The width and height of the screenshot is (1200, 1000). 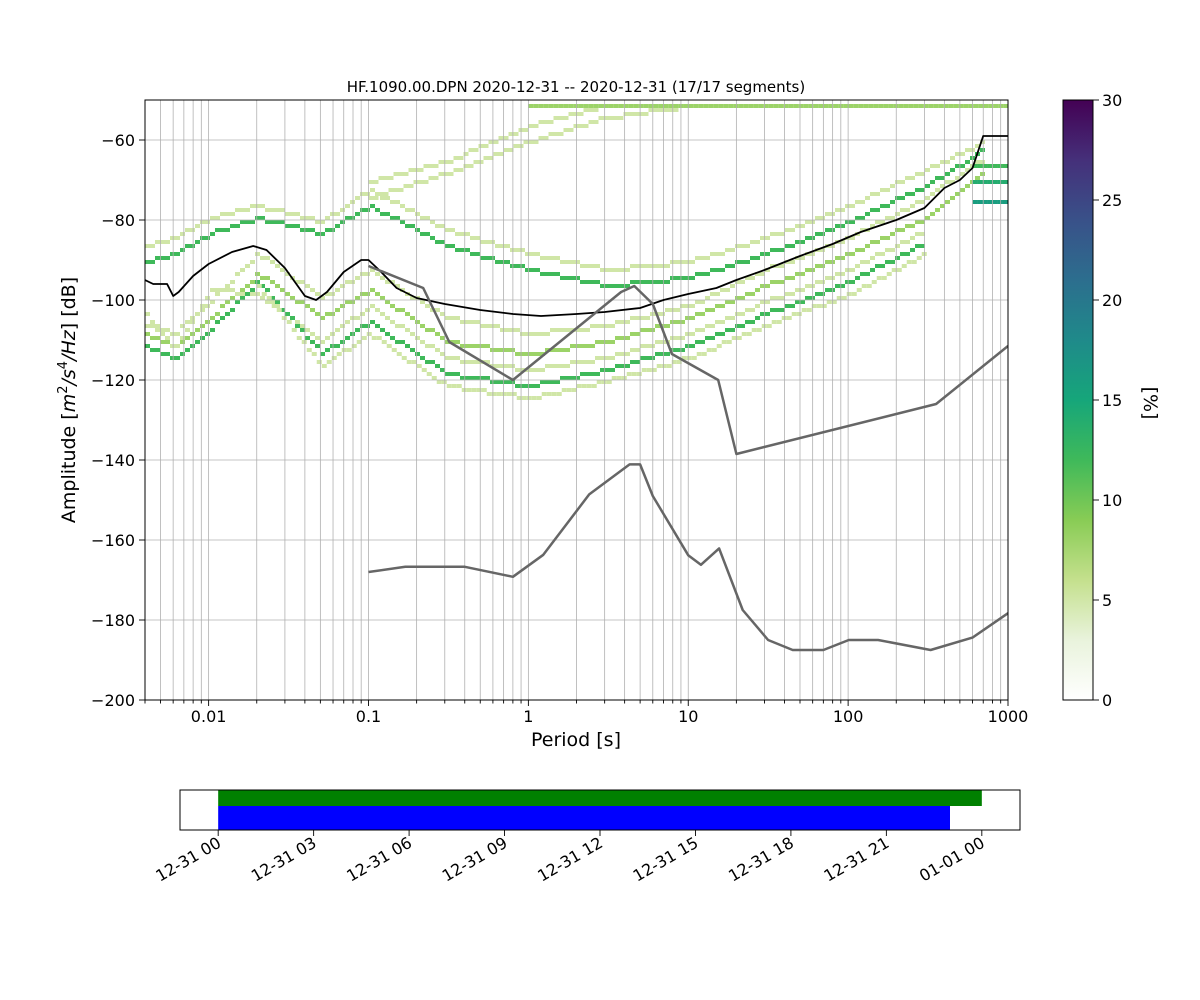 I want to click on nlnm-line, so click(x=688, y=557).